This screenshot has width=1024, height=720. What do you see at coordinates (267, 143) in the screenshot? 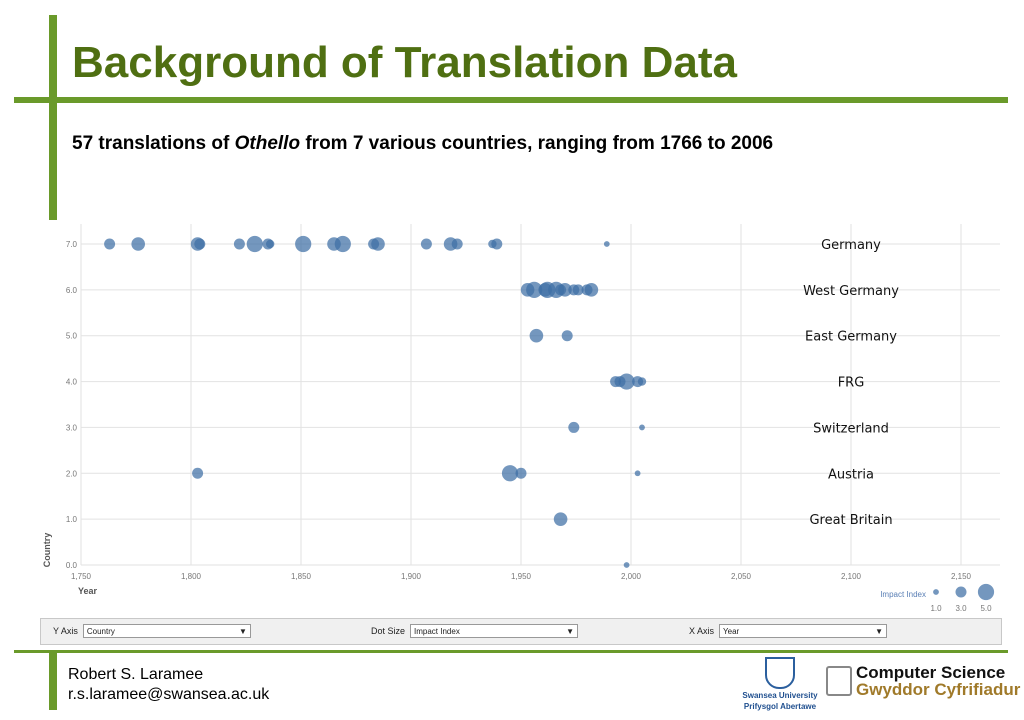
I see `subtitle-italic: Othello` at bounding box center [267, 143].